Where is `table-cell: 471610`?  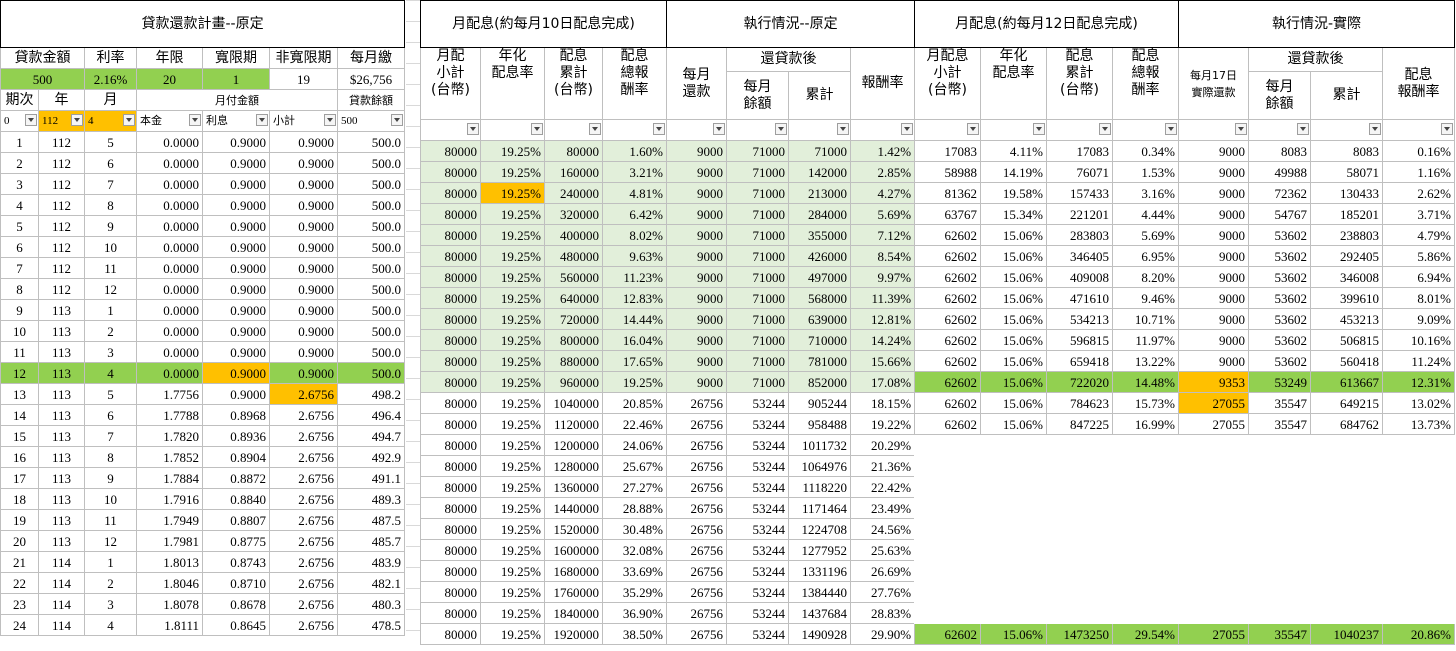
table-cell: 471610 is located at coordinates (1079, 298).